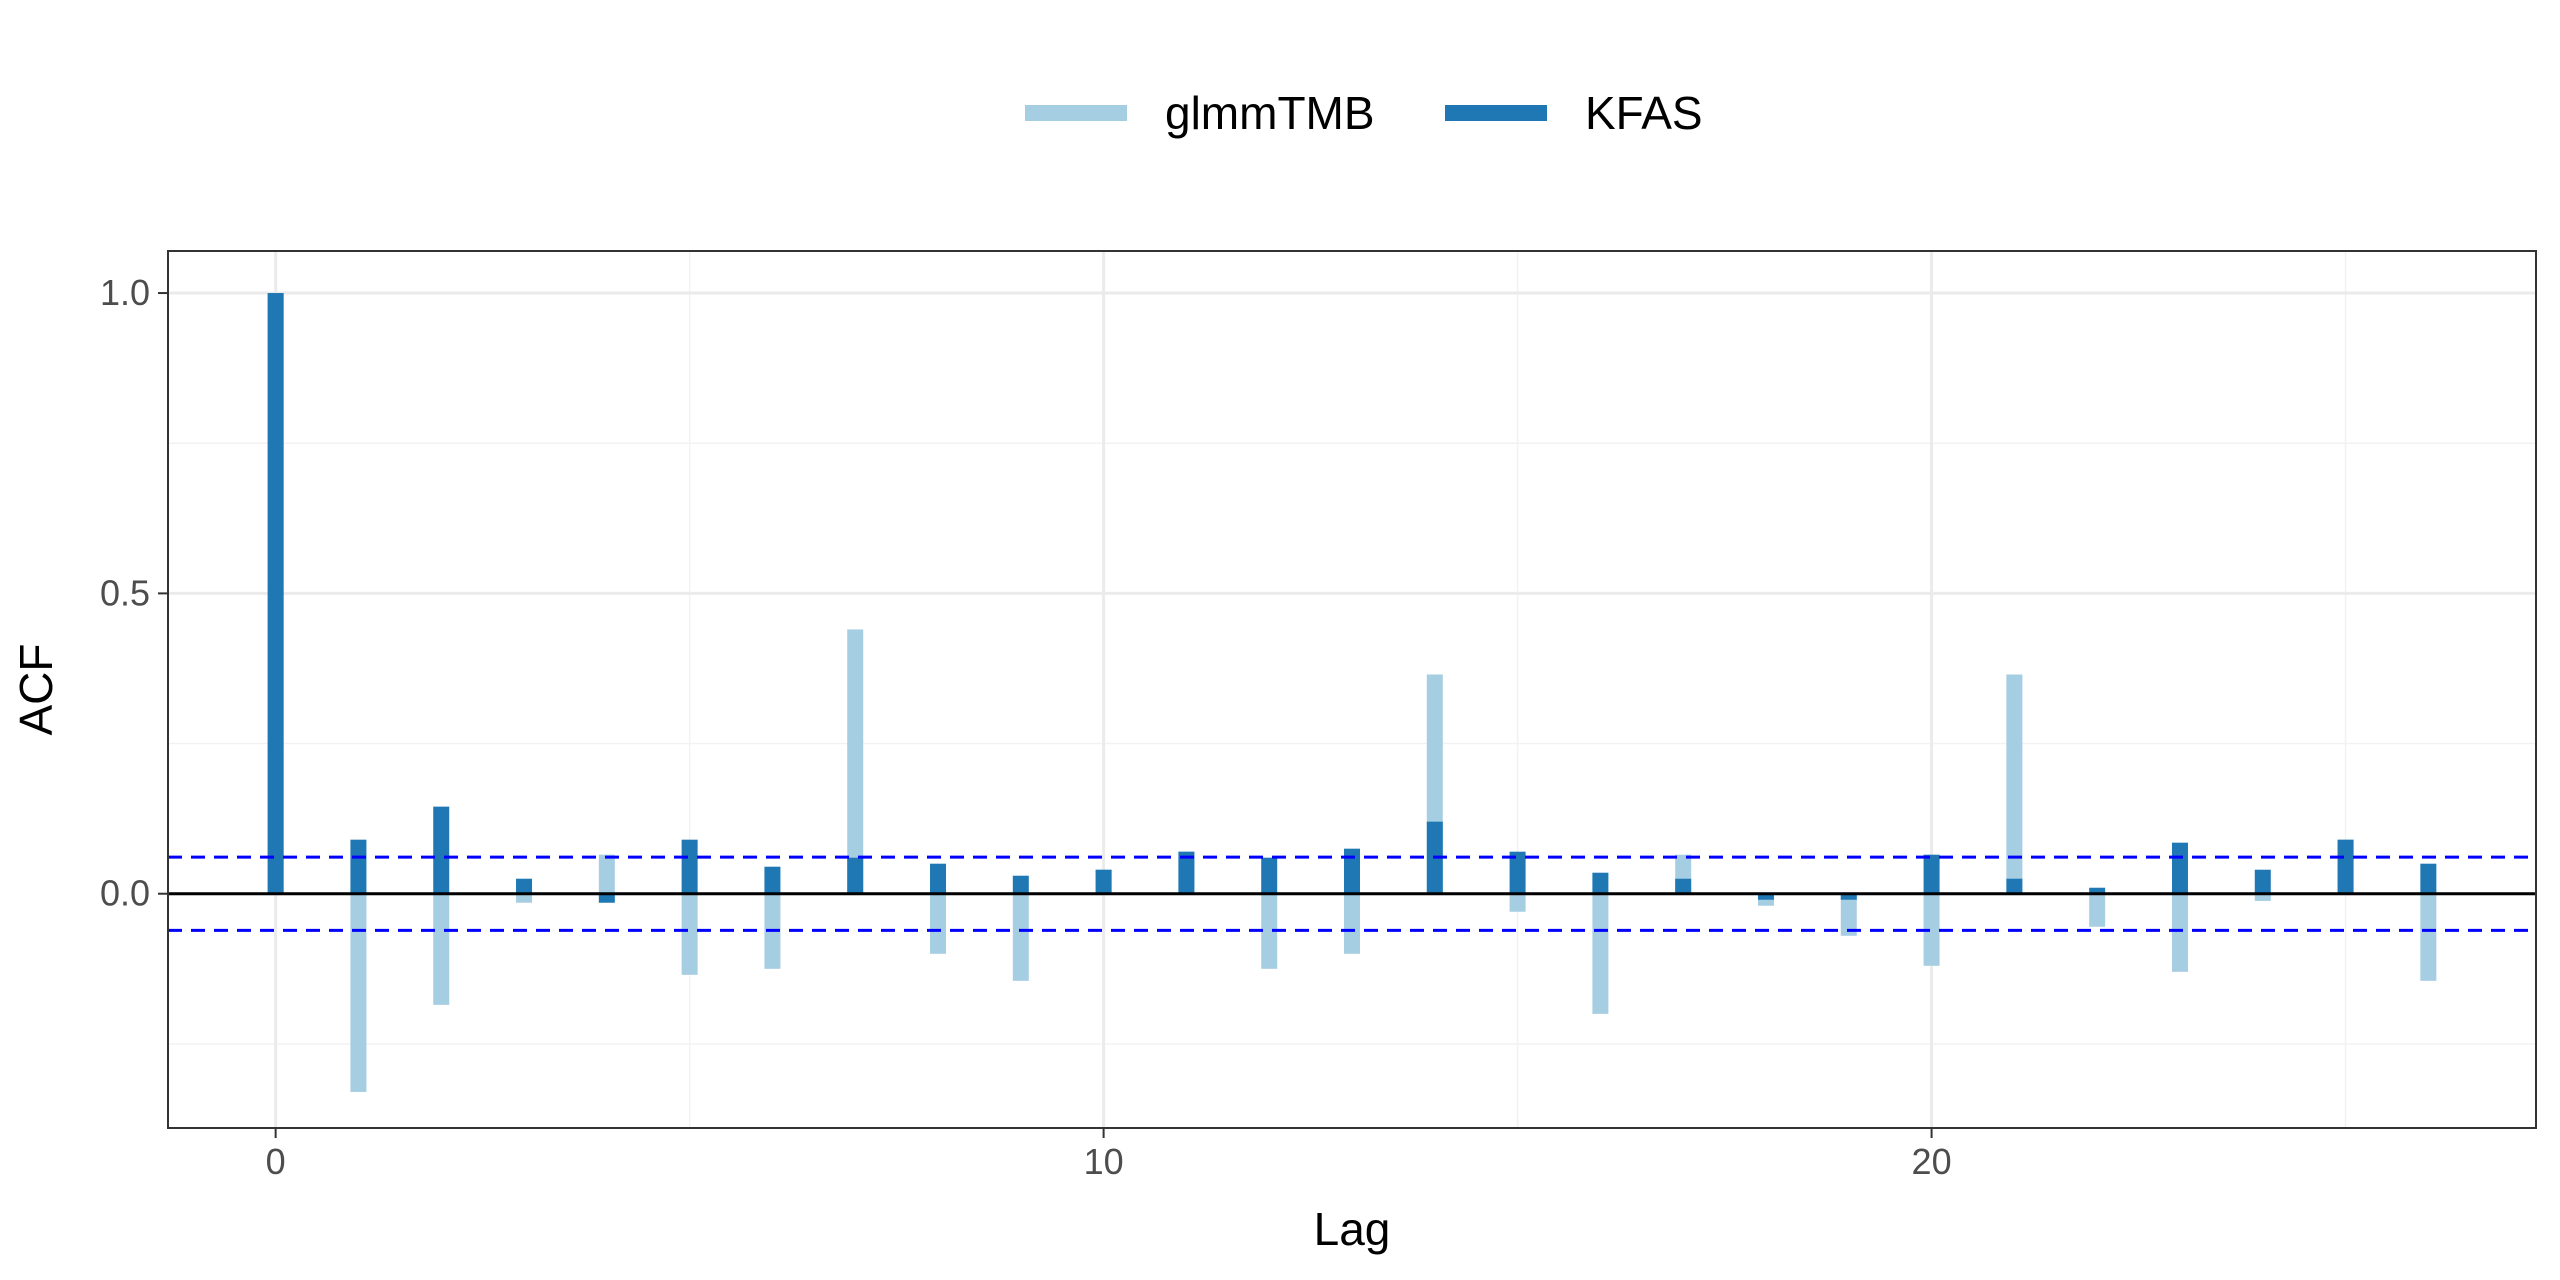 The image size is (2560, 1280). What do you see at coordinates (1496, 113) in the screenshot?
I see `legend-key-kfas` at bounding box center [1496, 113].